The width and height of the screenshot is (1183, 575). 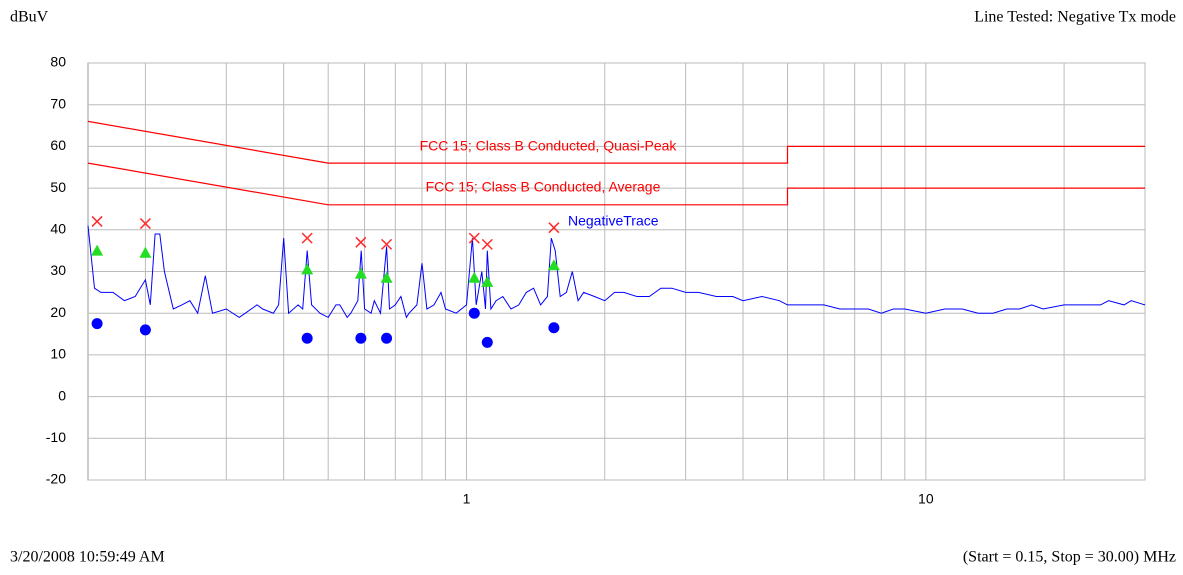 I want to click on y-tick-label: 0, so click(x=62, y=395).